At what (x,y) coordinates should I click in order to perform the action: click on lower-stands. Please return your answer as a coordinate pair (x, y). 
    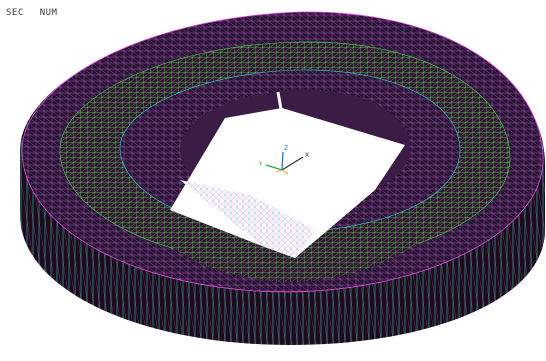
    Looking at the image, I should click on (300, 238).